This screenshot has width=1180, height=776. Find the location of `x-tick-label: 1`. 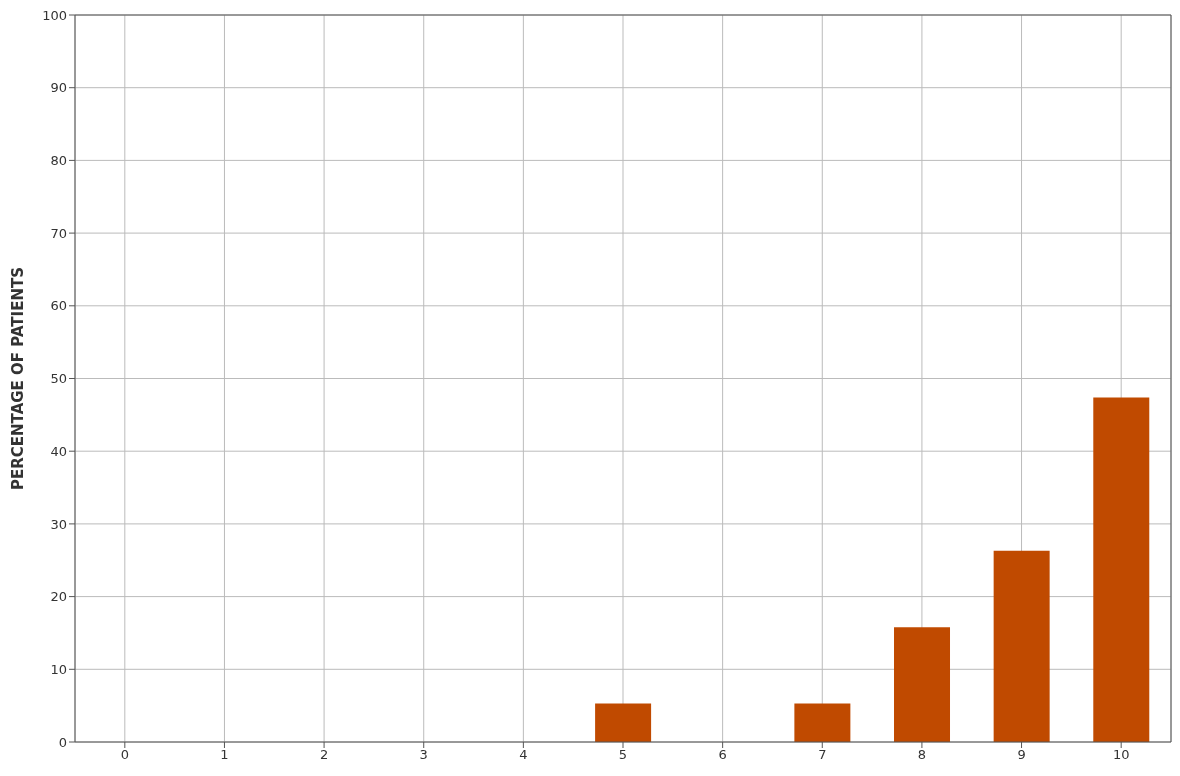

x-tick-label: 1 is located at coordinates (224, 755).